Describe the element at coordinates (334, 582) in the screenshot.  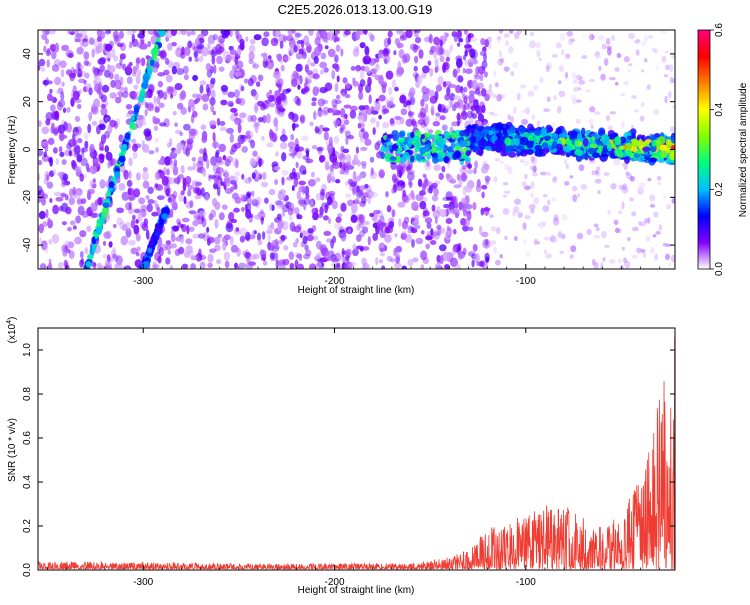
I see `snr-x-tick-label: -200` at that location.